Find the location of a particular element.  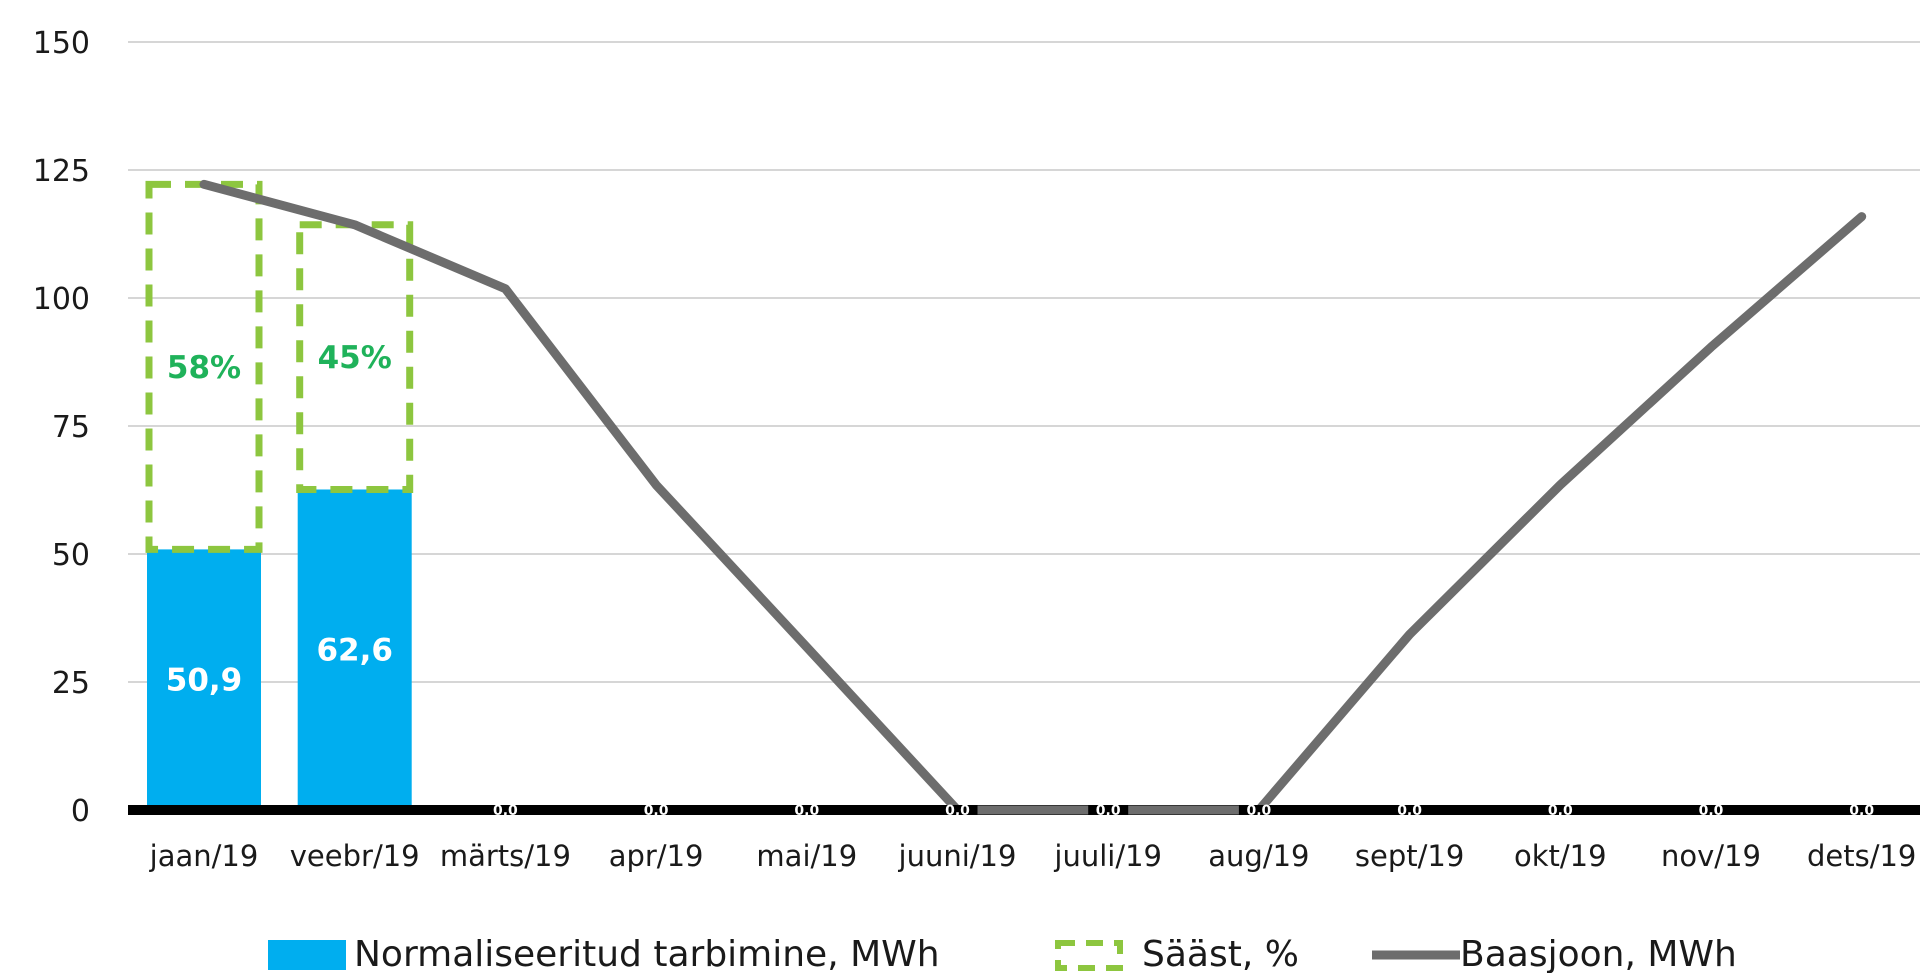

x-tick-label: märts/19 is located at coordinates (505, 856).